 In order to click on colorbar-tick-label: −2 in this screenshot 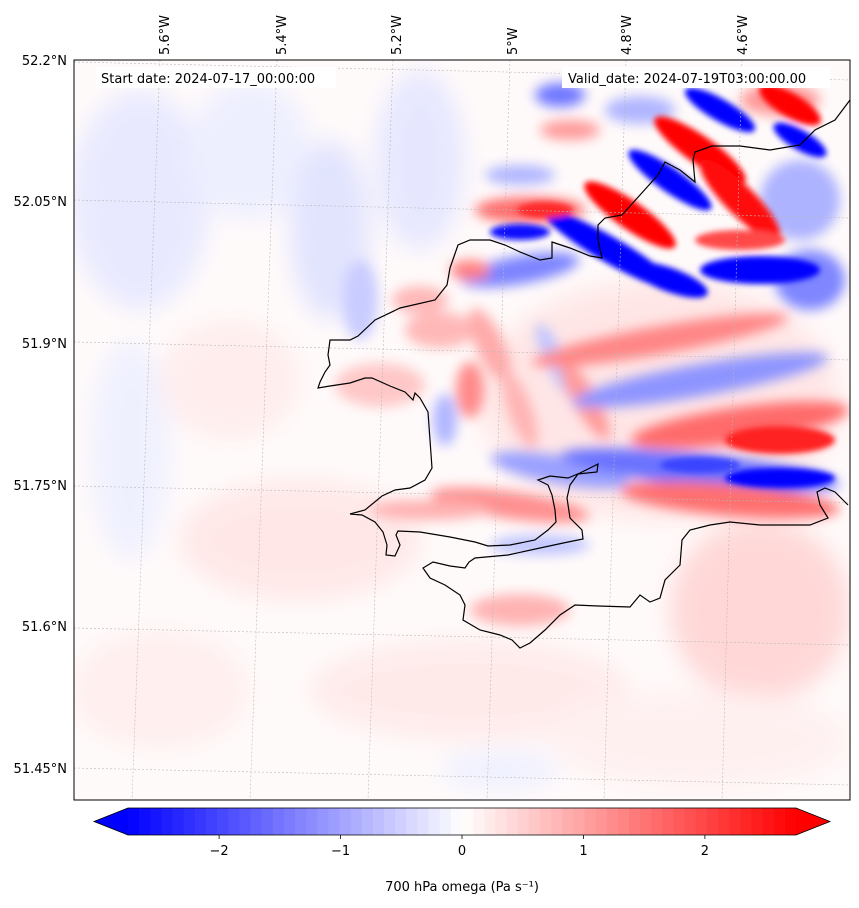, I will do `click(219, 851)`.